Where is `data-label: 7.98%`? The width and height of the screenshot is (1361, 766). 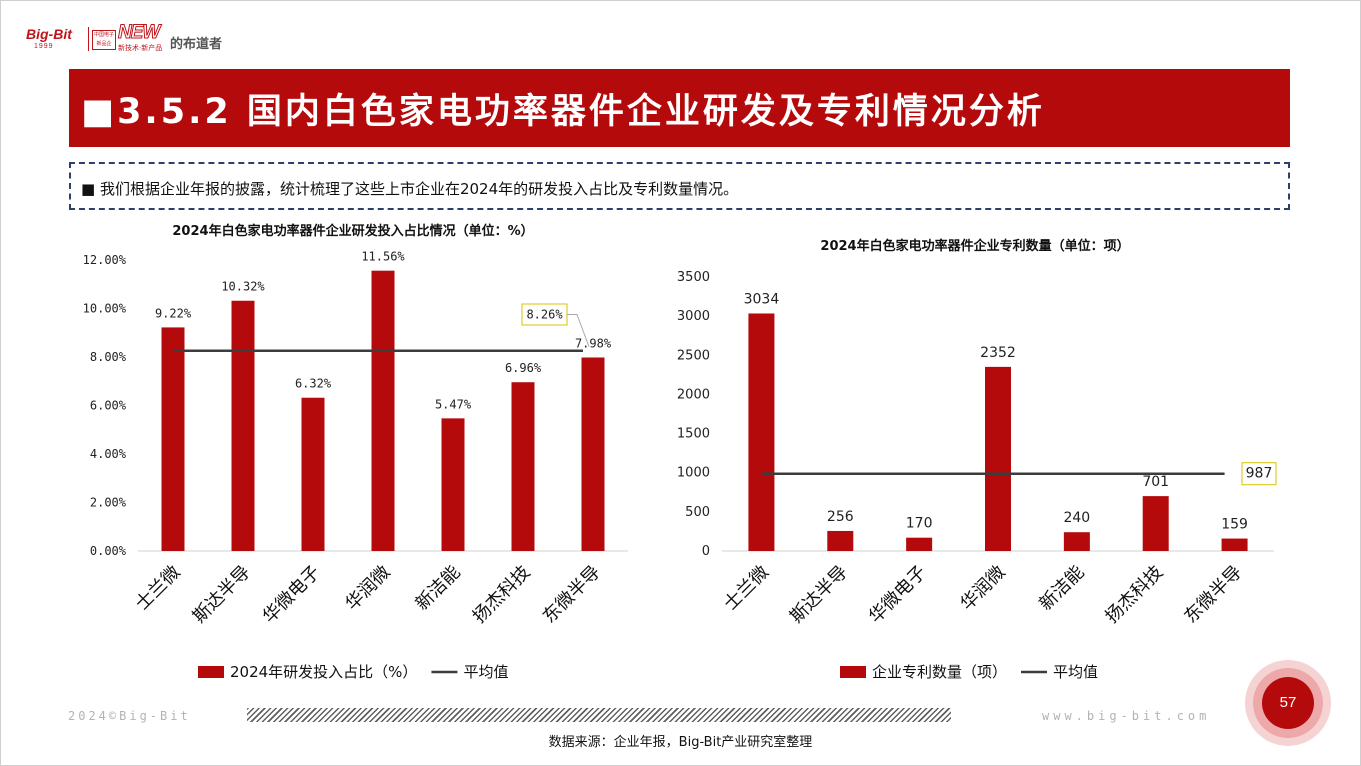 data-label: 7.98% is located at coordinates (593, 343).